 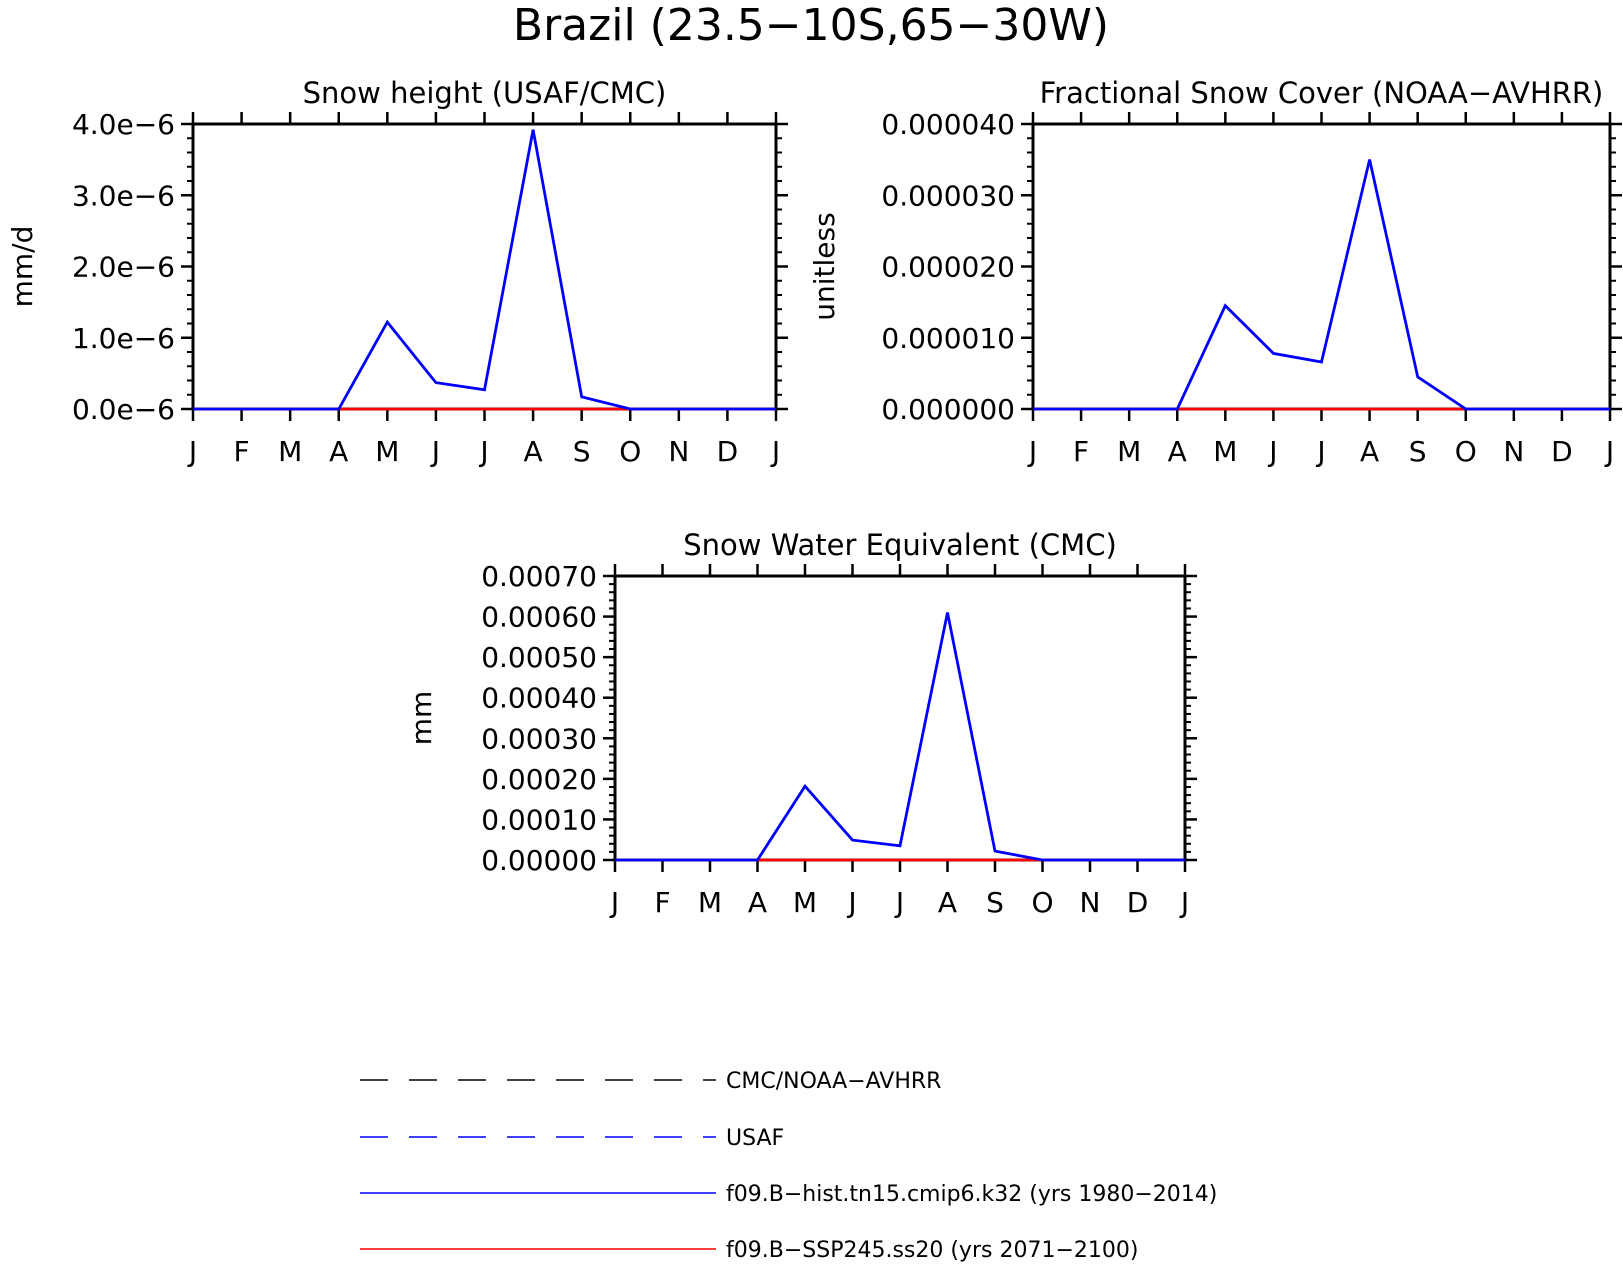 I want to click on y-tick-label: 0.000010, so click(x=948, y=338).